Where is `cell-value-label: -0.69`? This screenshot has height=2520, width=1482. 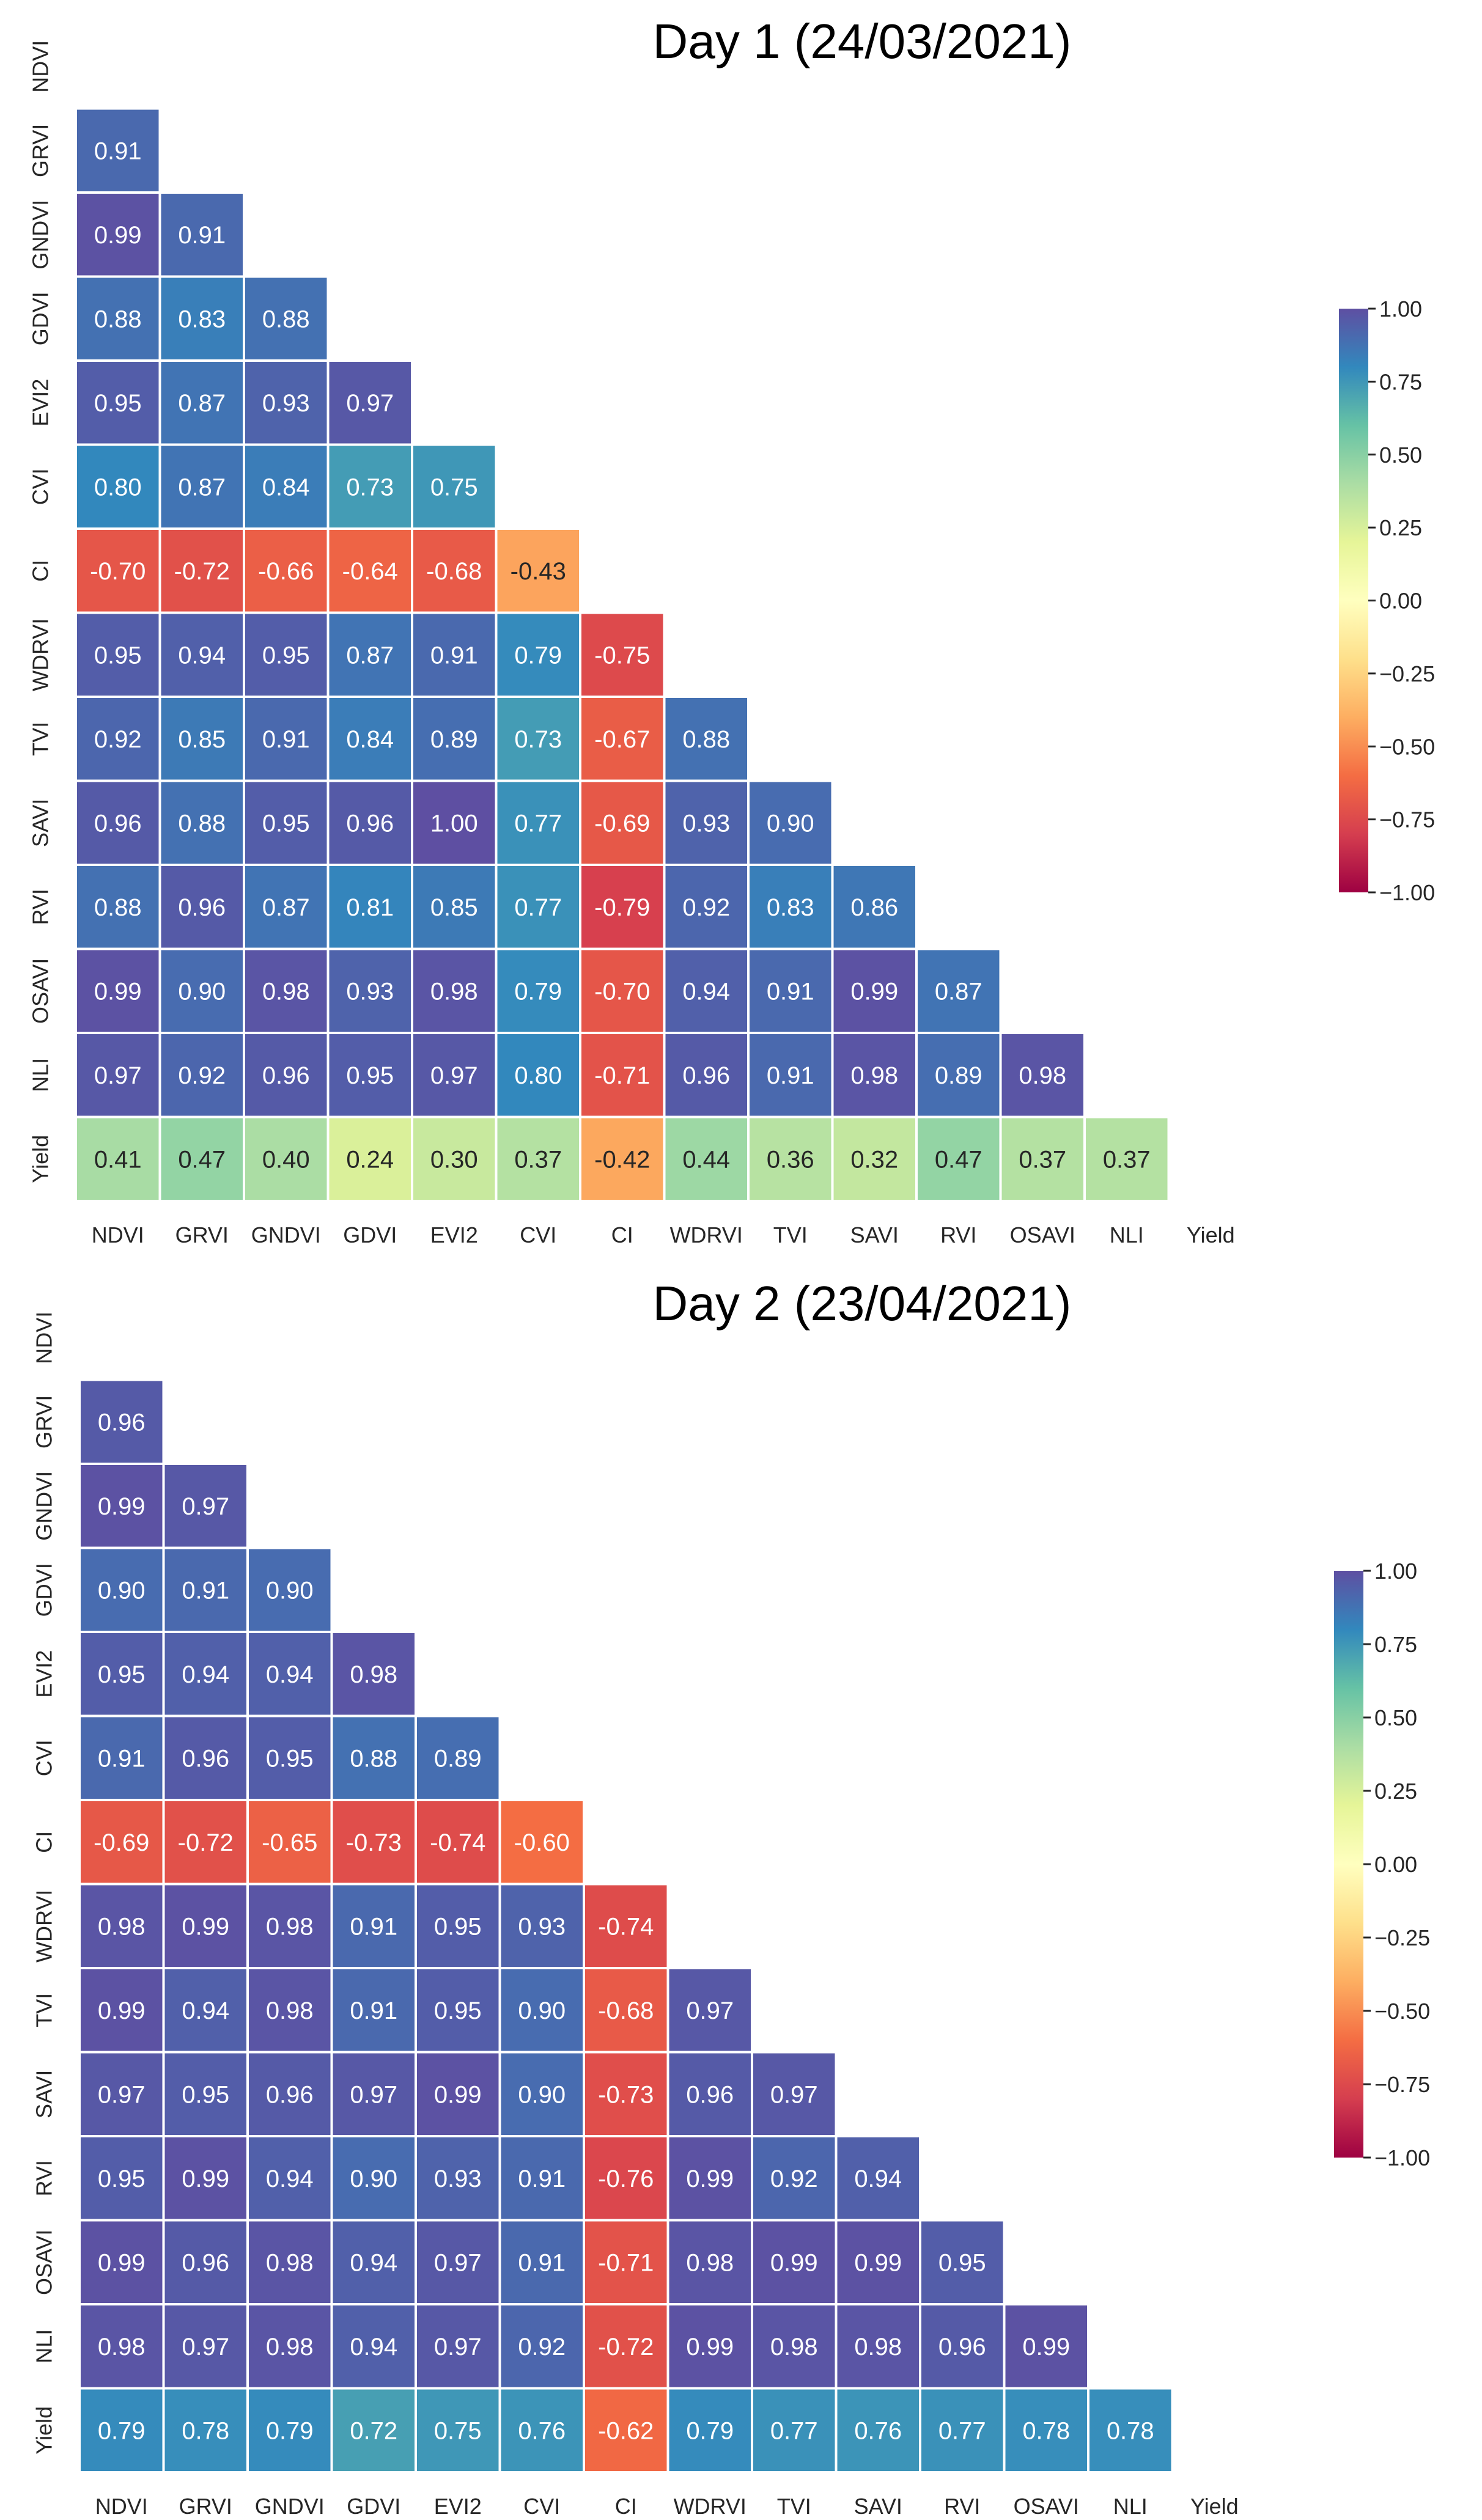
cell-value-label: -0.69 is located at coordinates (622, 823).